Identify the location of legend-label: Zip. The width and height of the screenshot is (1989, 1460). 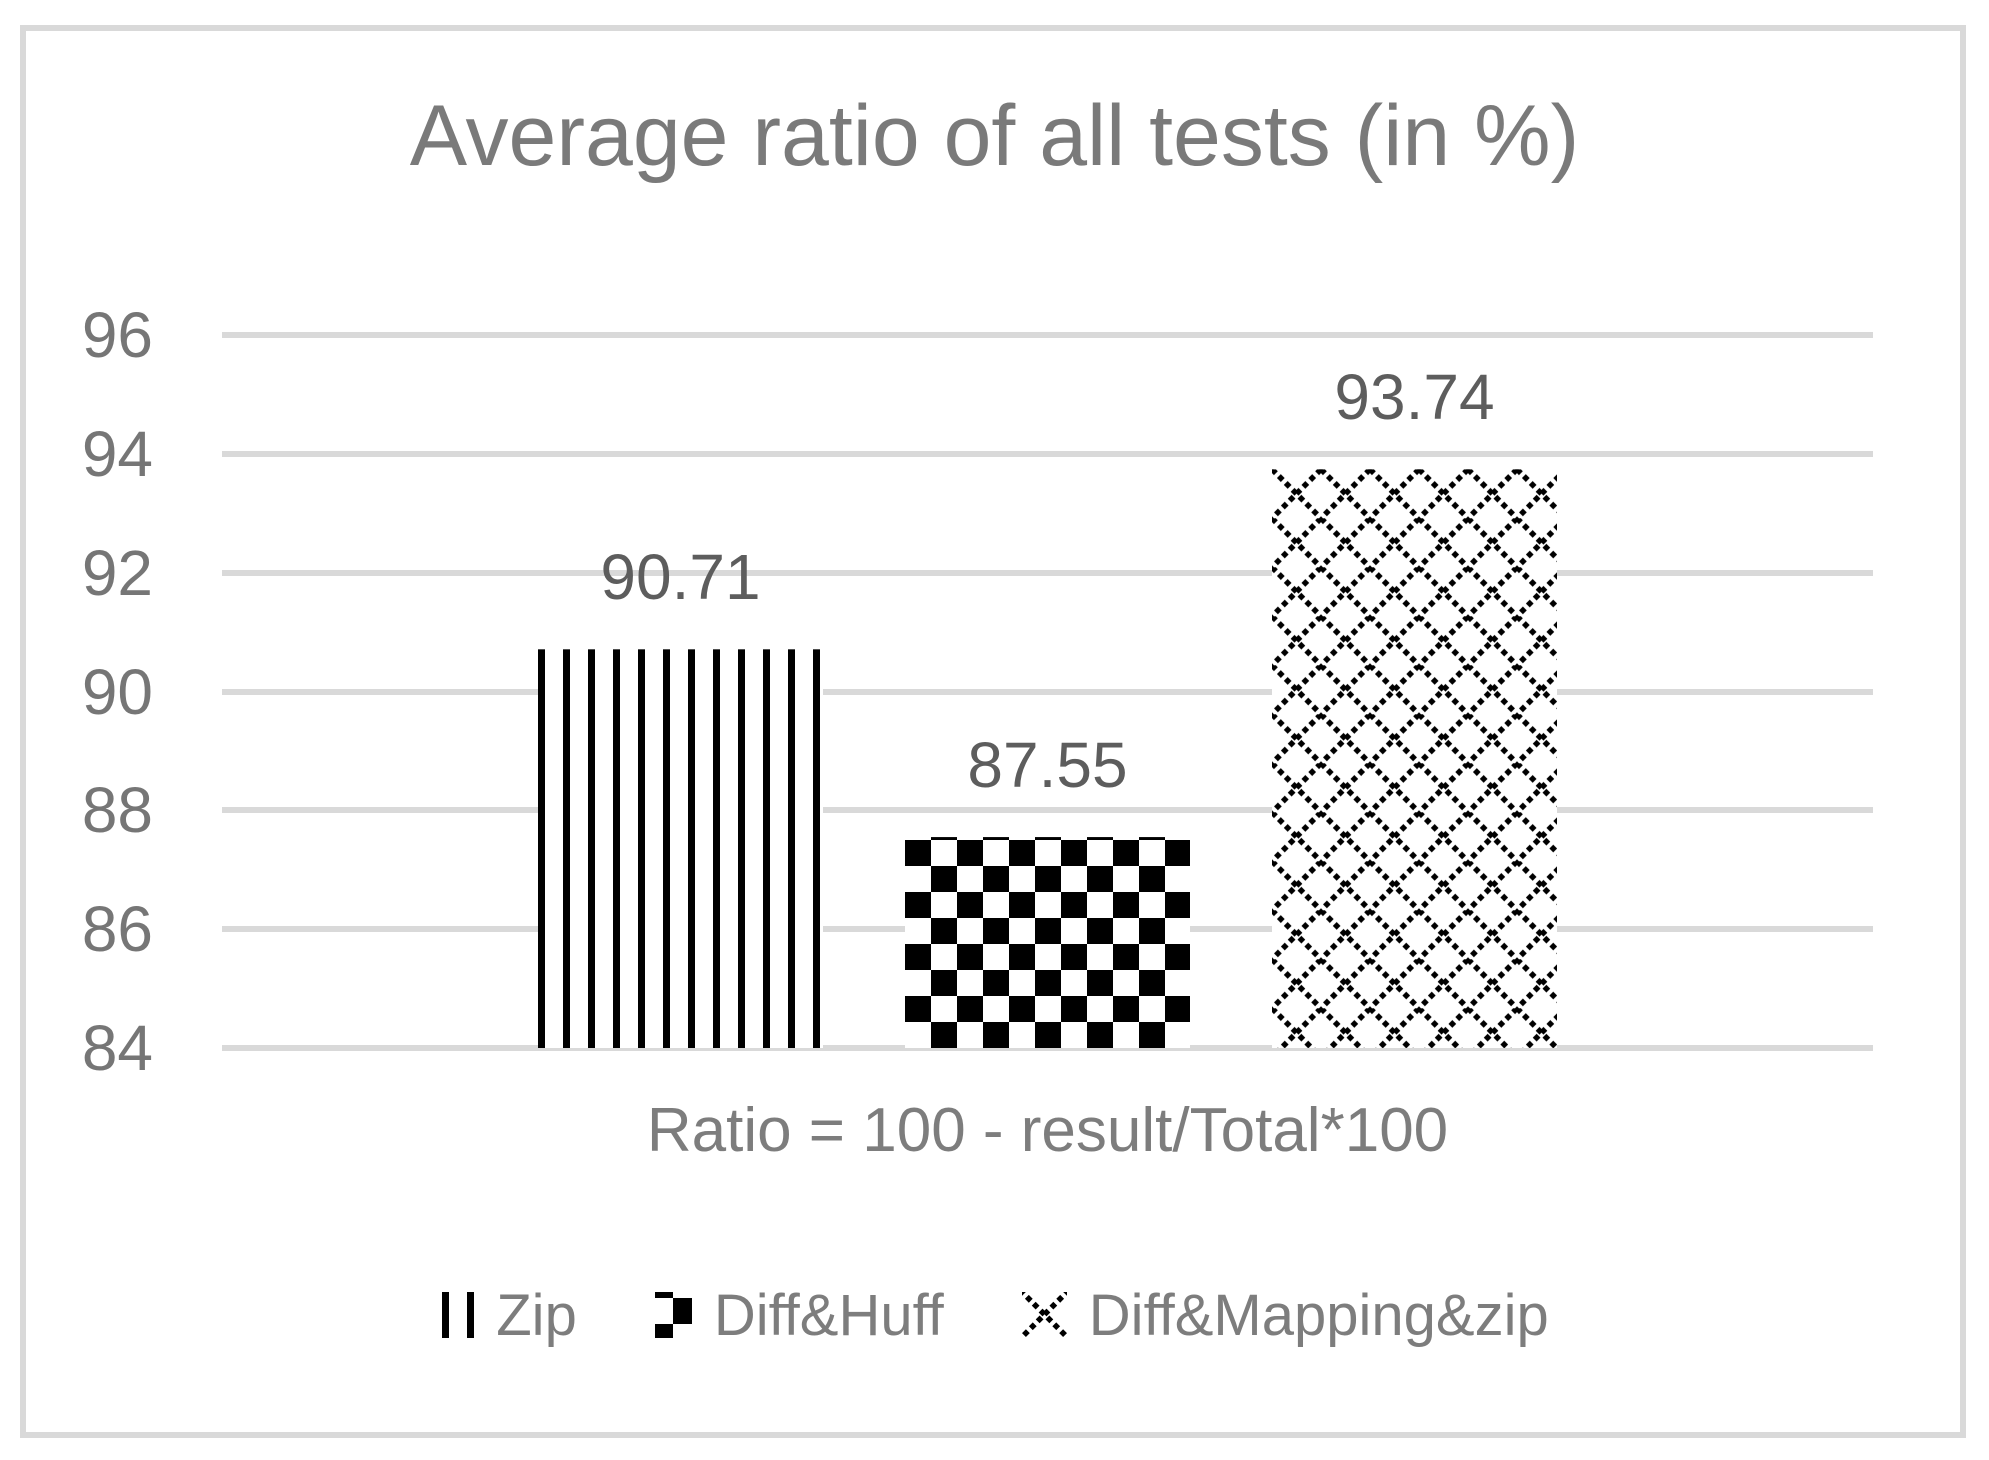
(536, 1315).